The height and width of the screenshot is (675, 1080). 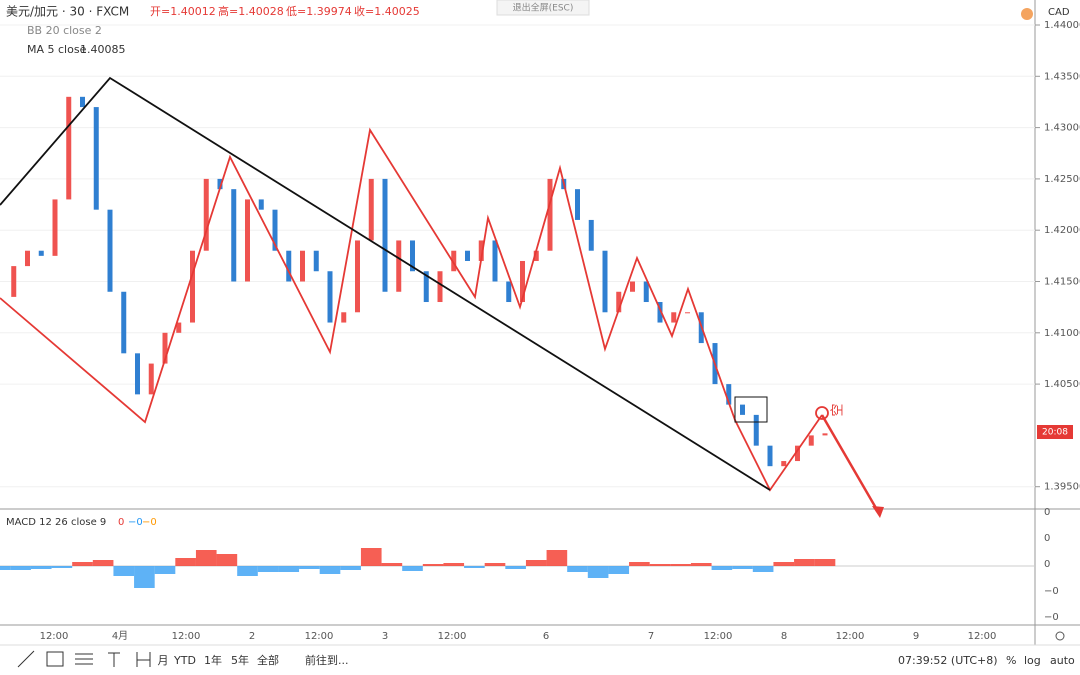 What do you see at coordinates (822, 413) in the screenshot?
I see `circle` at bounding box center [822, 413].